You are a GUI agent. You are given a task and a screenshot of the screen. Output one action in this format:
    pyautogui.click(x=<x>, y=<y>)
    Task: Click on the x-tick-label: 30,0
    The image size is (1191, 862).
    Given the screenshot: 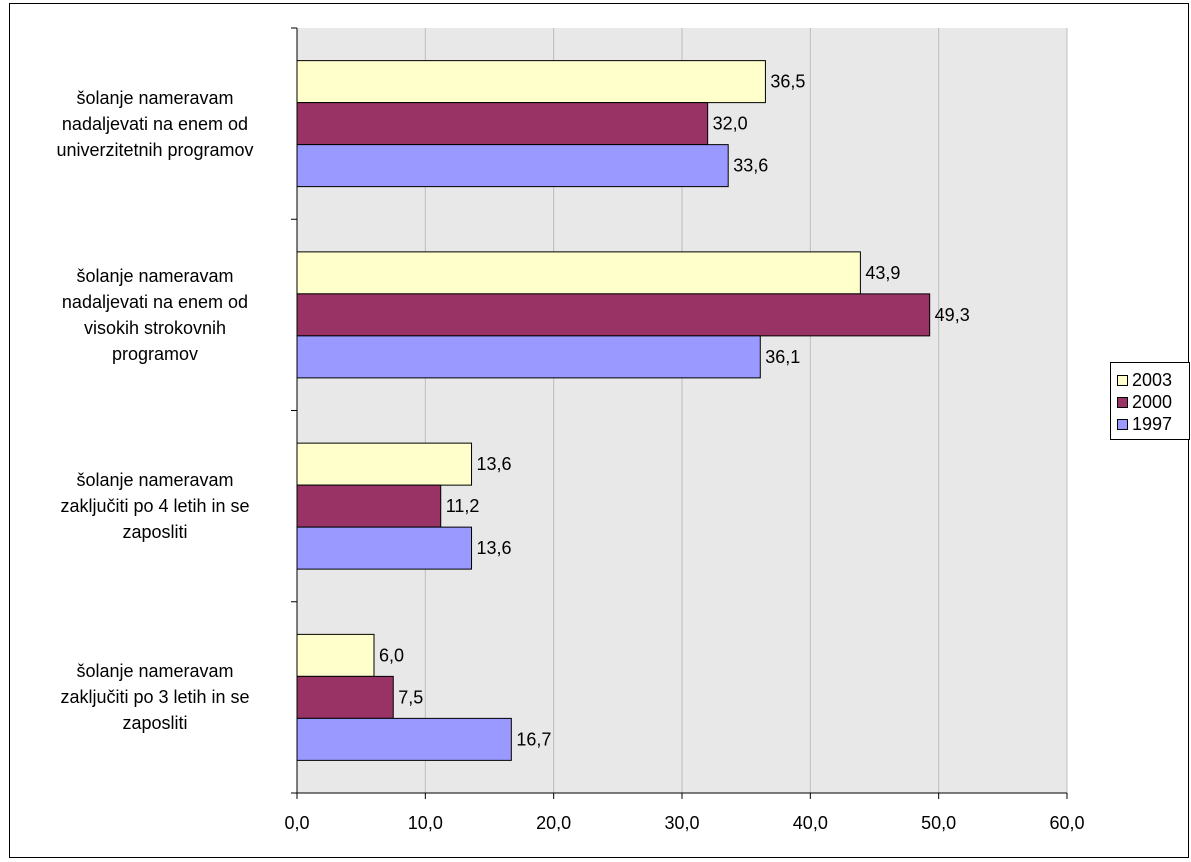 What is the action you would take?
    pyautogui.click(x=681, y=823)
    